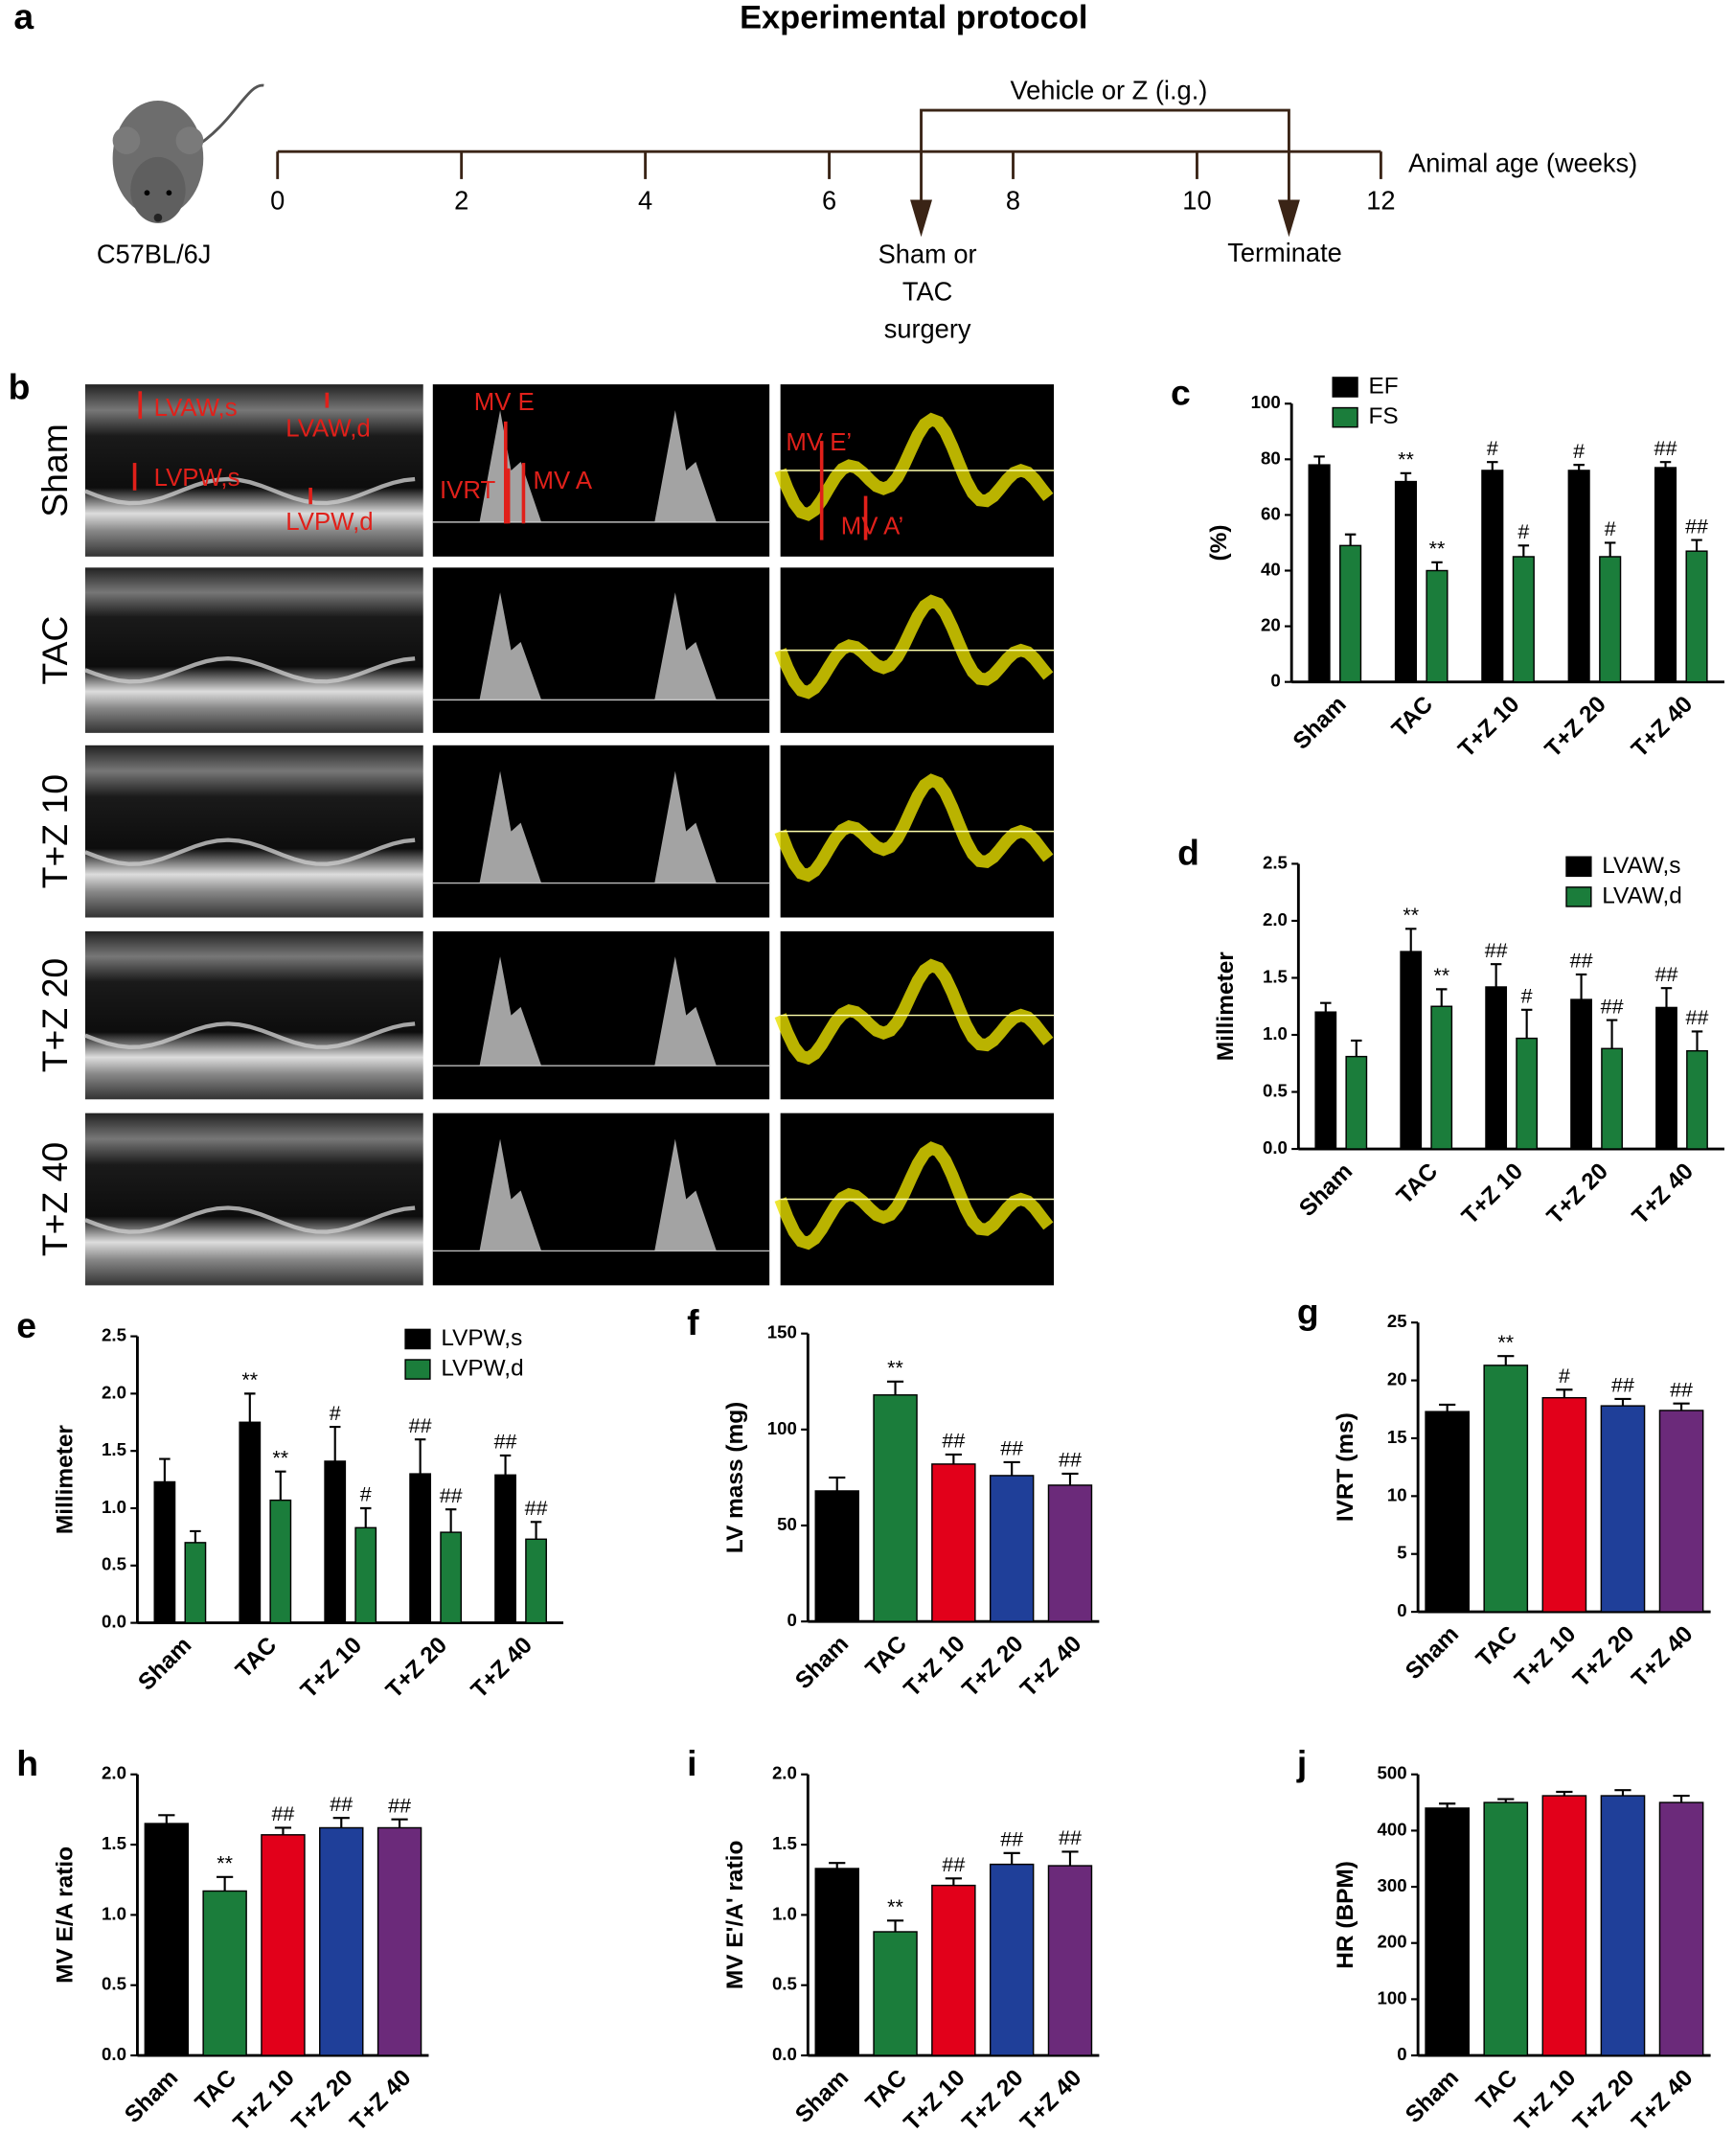 The image size is (1734, 2156). I want to click on row-label: TAC, so click(55, 650).